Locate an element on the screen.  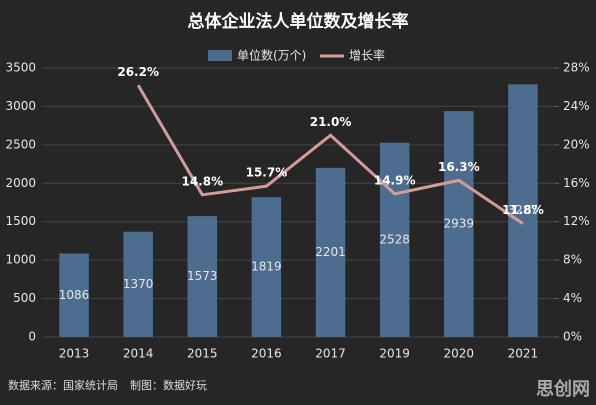
bar-value-label: 1819 is located at coordinates (266, 267).